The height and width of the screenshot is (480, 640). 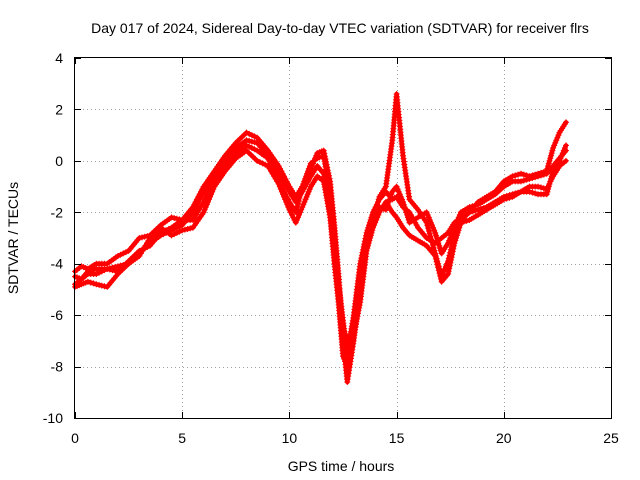 What do you see at coordinates (75, 438) in the screenshot?
I see `x-tick-label: 0` at bounding box center [75, 438].